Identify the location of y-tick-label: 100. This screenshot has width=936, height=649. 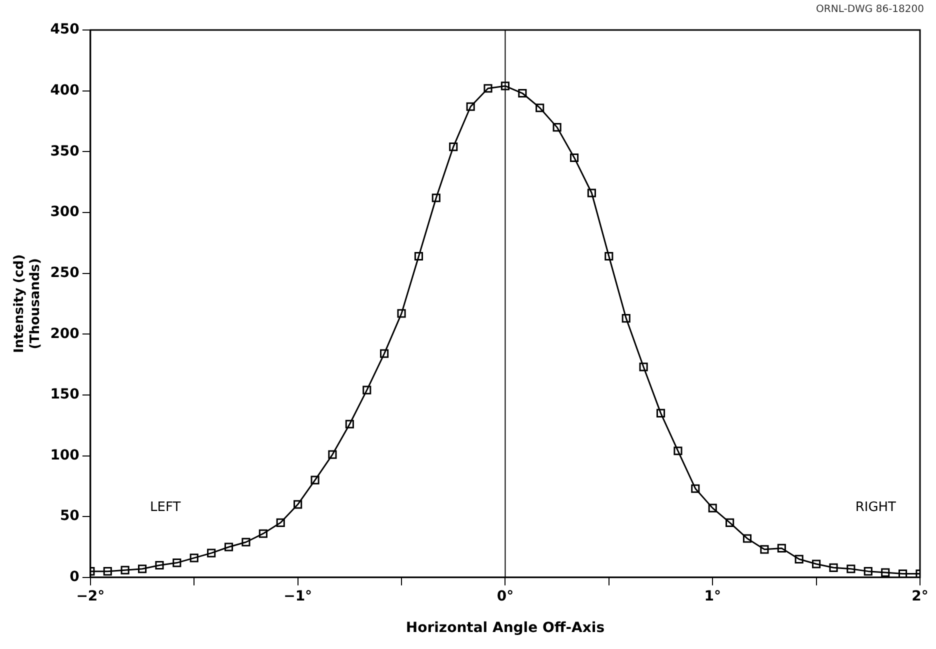
(65, 455).